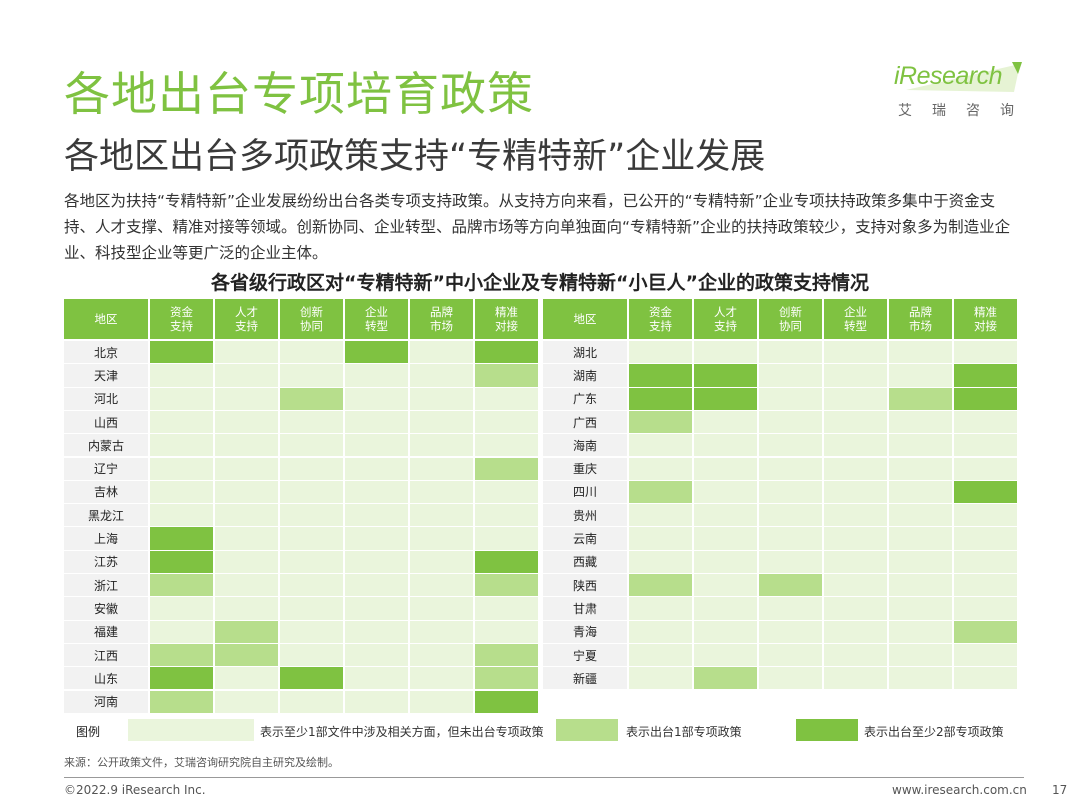 This screenshot has width=1080, height=810. I want to click on logo-swoosh-icon, so click(964, 77).